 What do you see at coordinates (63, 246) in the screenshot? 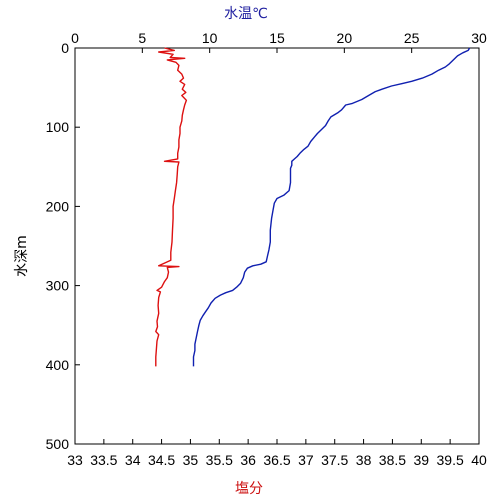
I see `left-axis-ticks: 0 100 200 300 400 500` at bounding box center [63, 246].